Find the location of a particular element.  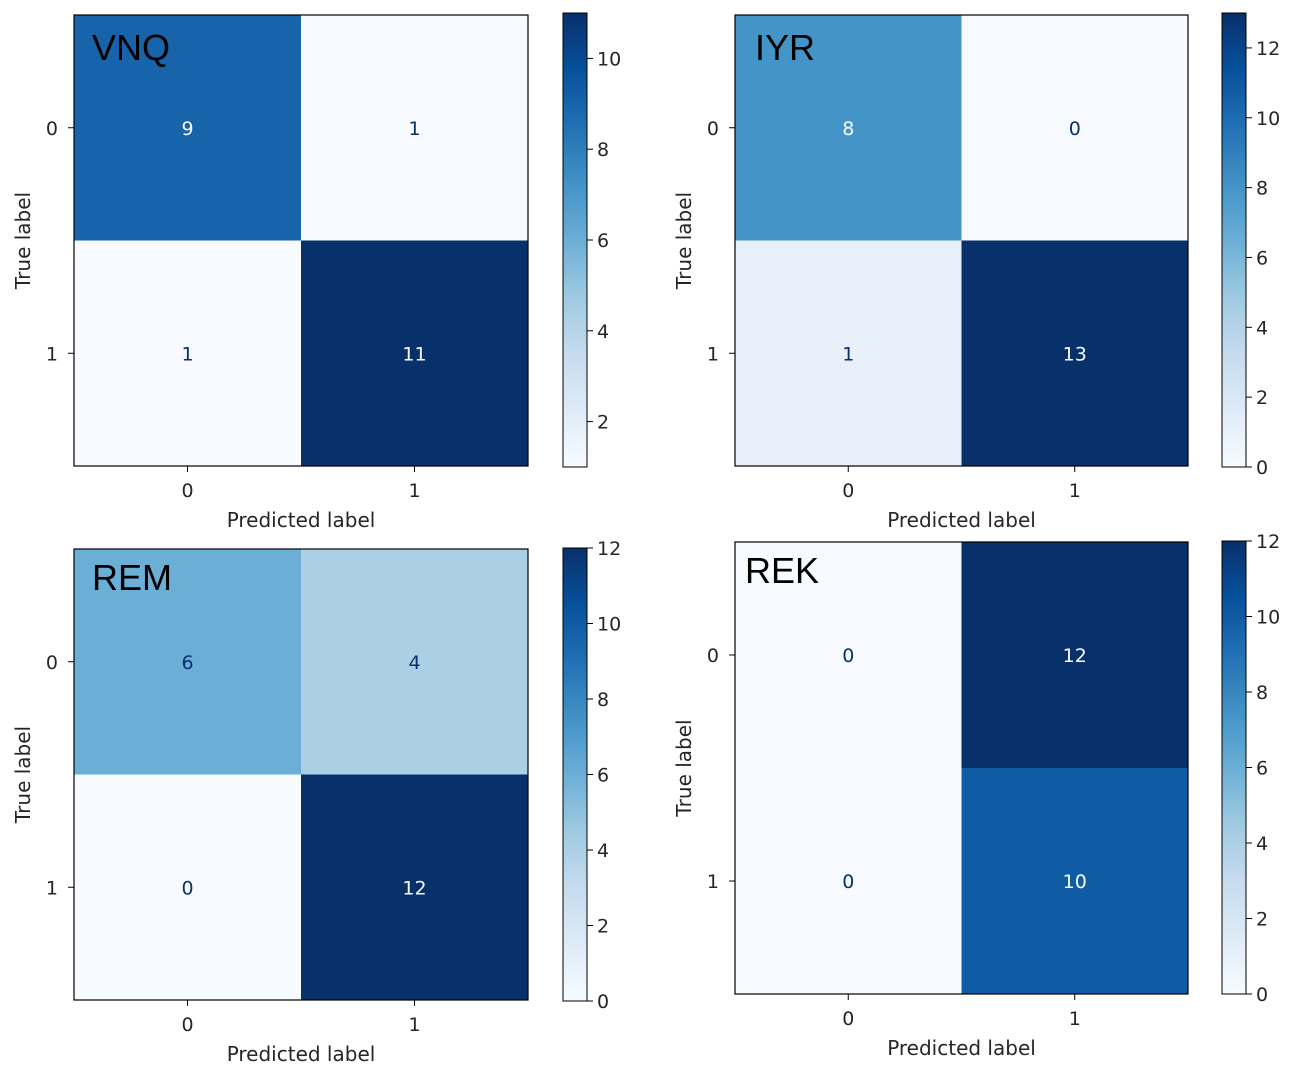

panel-title: REK is located at coordinates (782, 570).